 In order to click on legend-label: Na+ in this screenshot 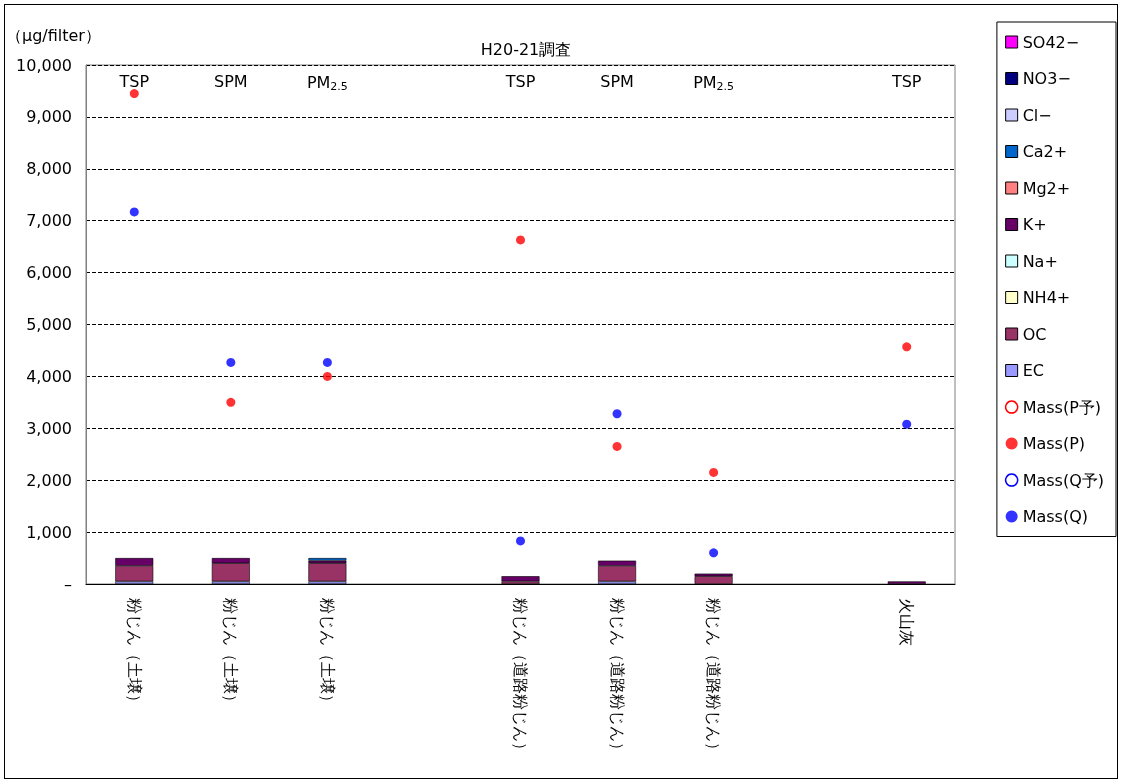, I will do `click(1040, 261)`.